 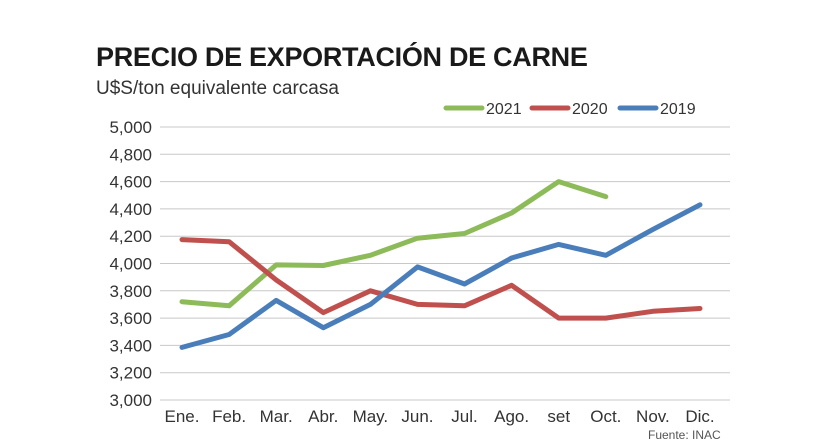 I want to click on x-tick-label: Mar., so click(x=276, y=416).